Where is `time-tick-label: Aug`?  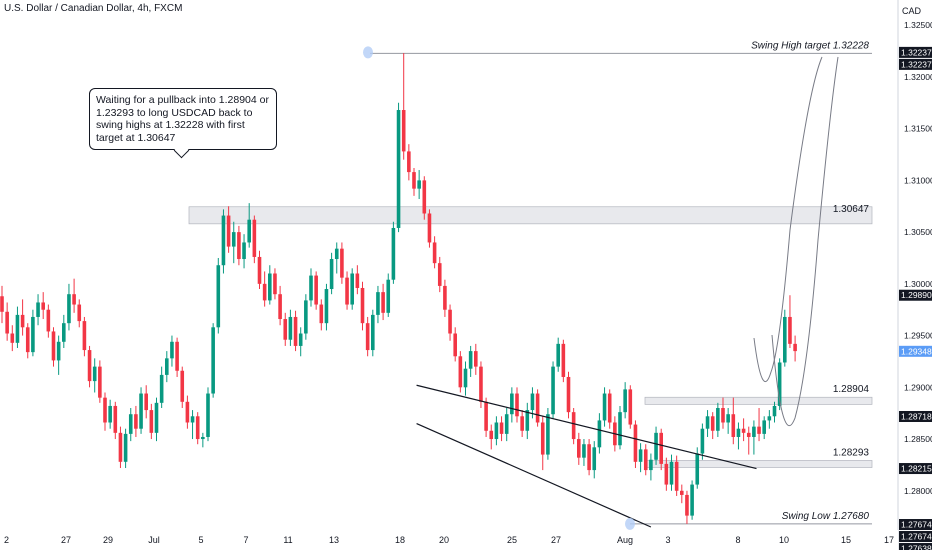
time-tick-label: Aug is located at coordinates (625, 540).